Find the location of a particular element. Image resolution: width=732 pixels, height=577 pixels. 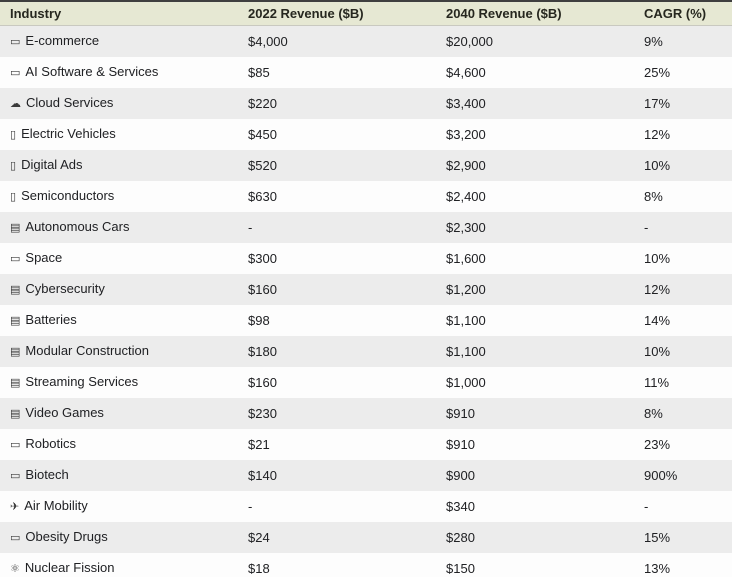

industry-cell-content: ▤ Modular Construction is located at coordinates (86, 351).